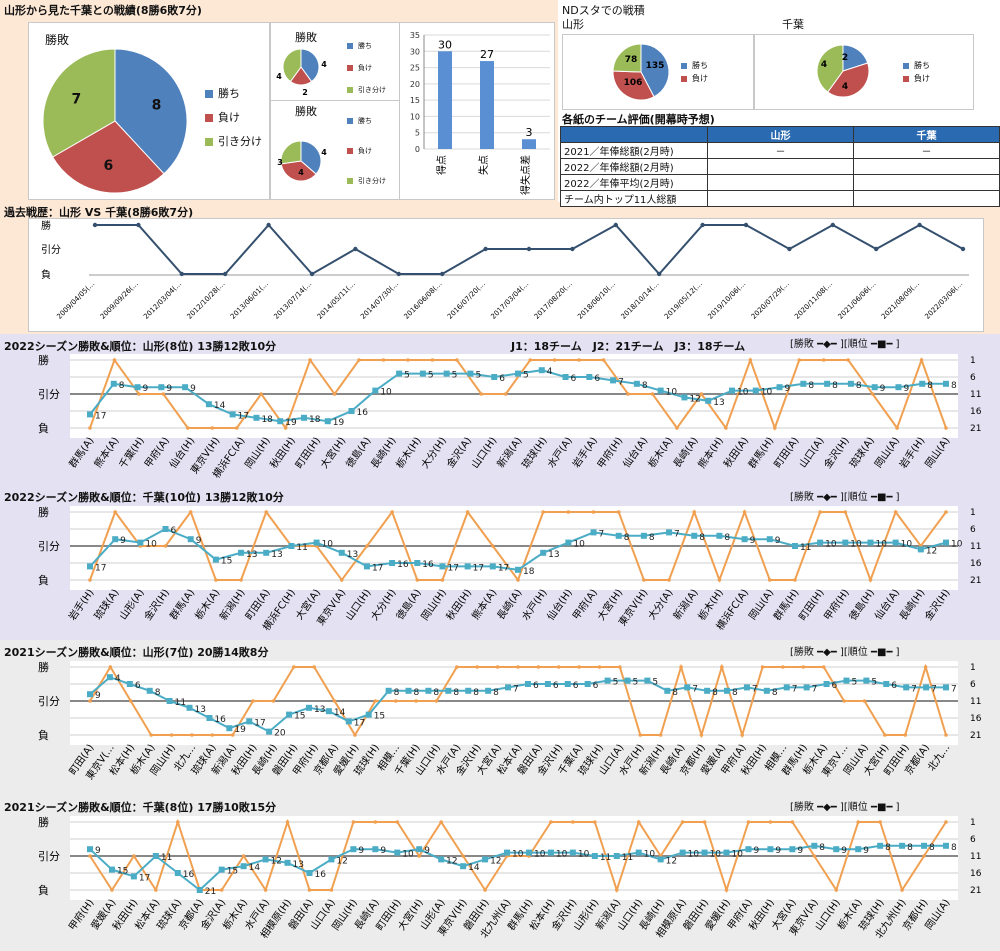  Describe the element at coordinates (780, 198) in the screenshot. I see `evaluation-row: チーム内トップ11人総額` at that location.